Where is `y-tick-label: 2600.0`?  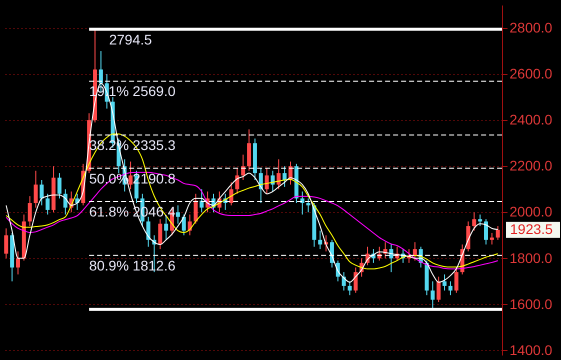
y-tick-label: 2600.0 is located at coordinates (531, 74).